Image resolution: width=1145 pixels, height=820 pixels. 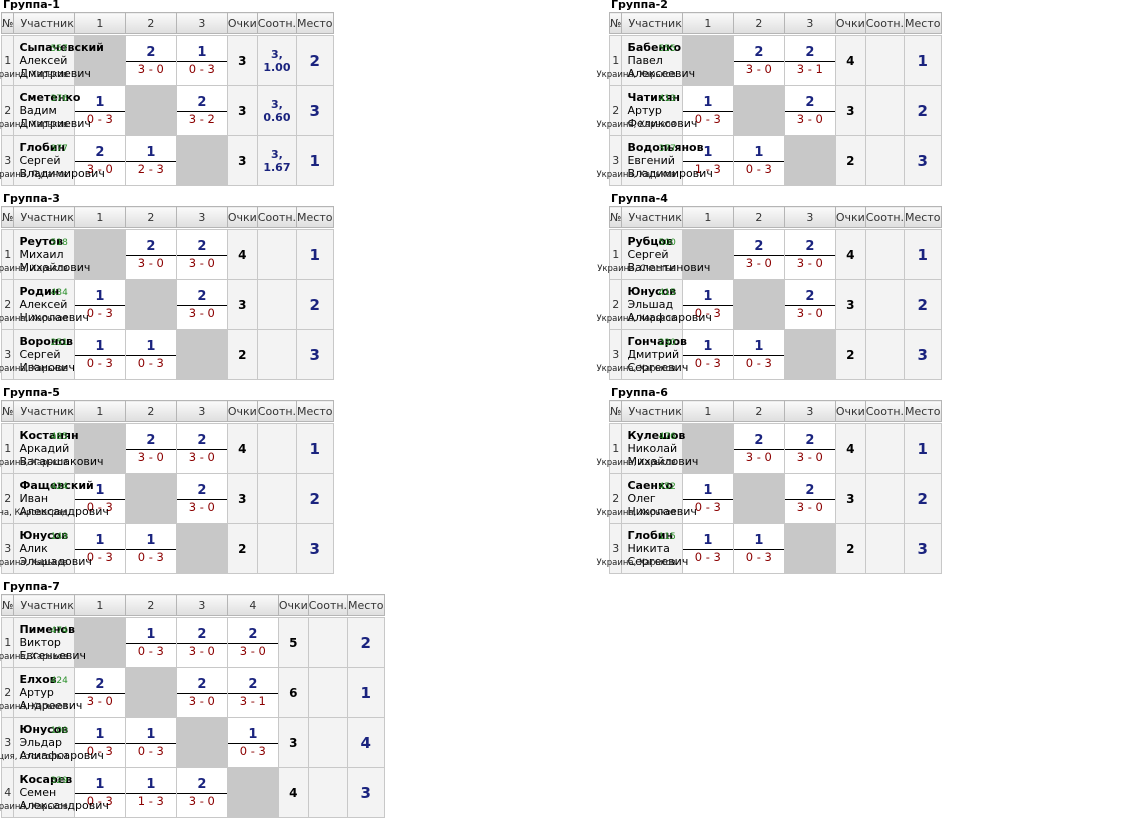 I want to click on participant-surname: Саенко, so click(x=650, y=485).